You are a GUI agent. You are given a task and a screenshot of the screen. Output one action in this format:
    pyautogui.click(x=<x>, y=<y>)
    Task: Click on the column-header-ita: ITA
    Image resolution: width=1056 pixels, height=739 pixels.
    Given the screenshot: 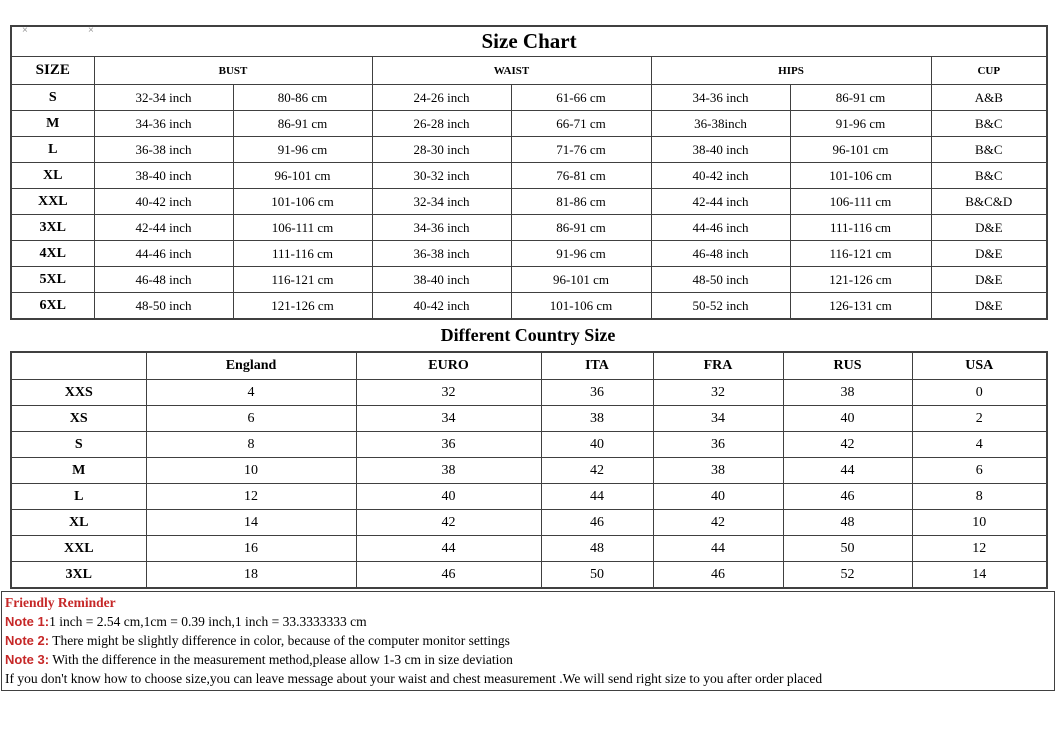 What is the action you would take?
    pyautogui.click(x=597, y=365)
    